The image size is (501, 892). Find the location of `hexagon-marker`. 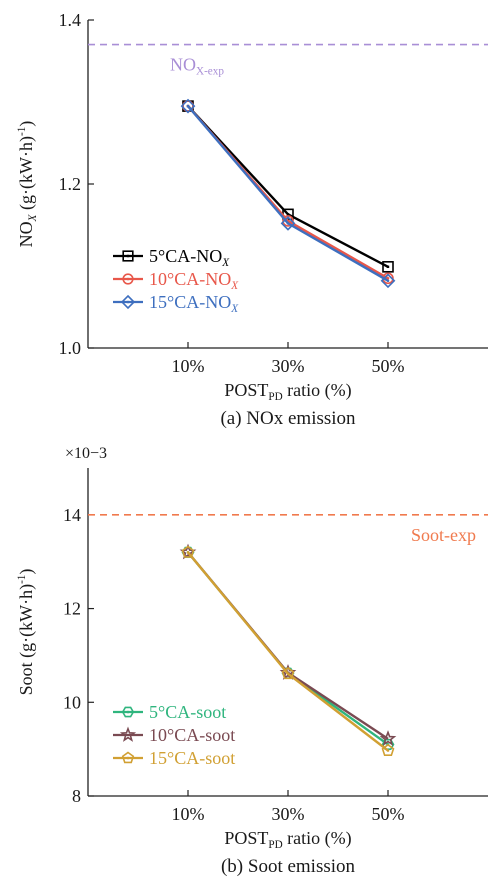

hexagon-marker is located at coordinates (128, 712).